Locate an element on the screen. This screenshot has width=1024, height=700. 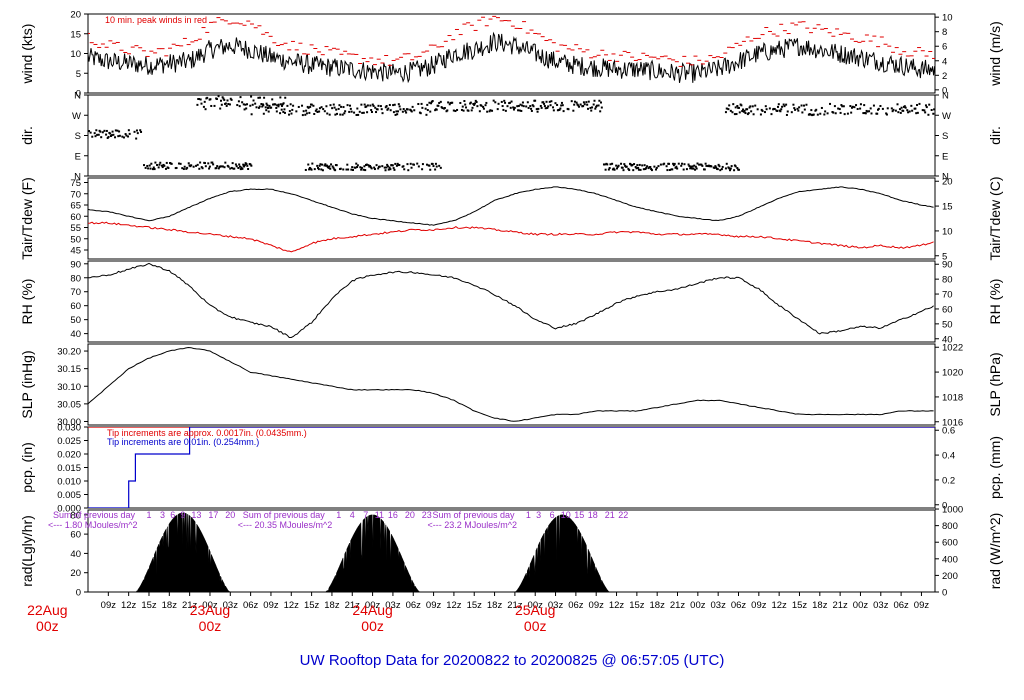
wind-ylabel-right: wind (m/s) is located at coordinates (995, 54).